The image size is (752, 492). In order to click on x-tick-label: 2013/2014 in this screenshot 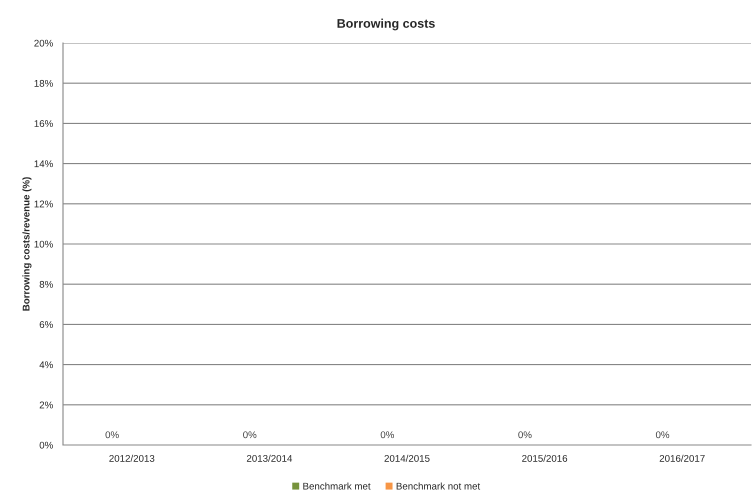, I will do `click(269, 458)`.